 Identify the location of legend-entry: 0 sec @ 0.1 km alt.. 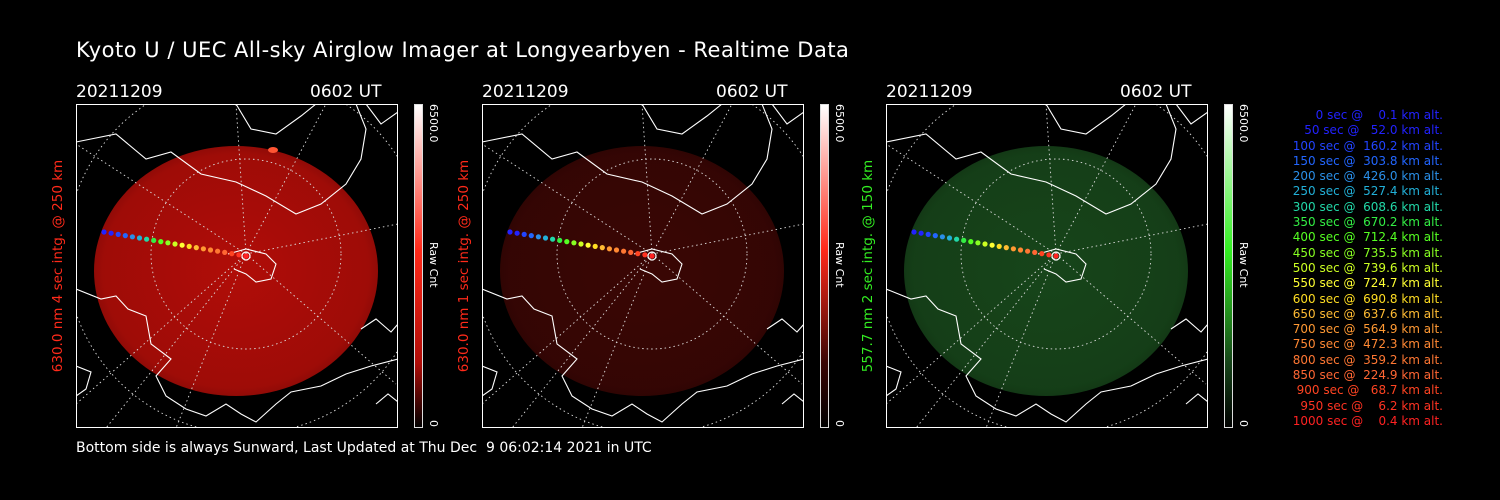
(1373, 115).